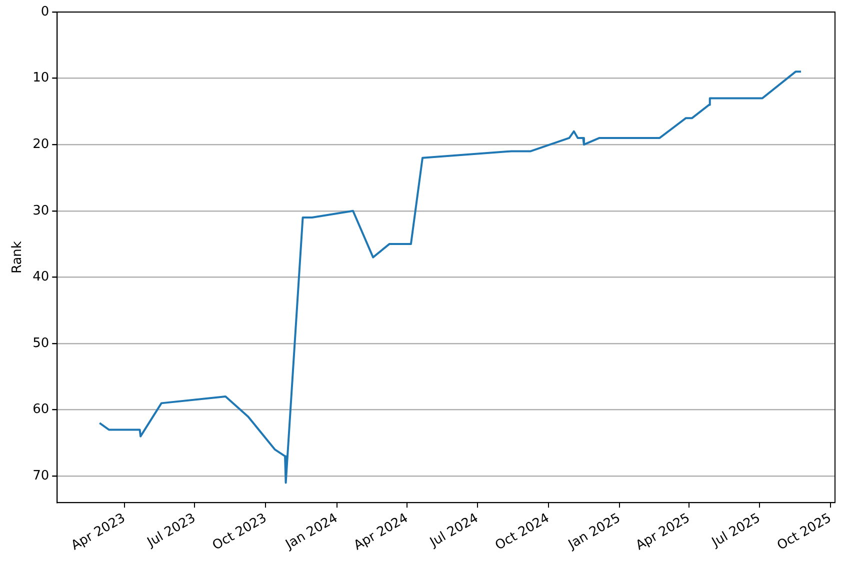  What do you see at coordinates (41, 410) in the screenshot?
I see `y-tick-label: 60` at bounding box center [41, 410].